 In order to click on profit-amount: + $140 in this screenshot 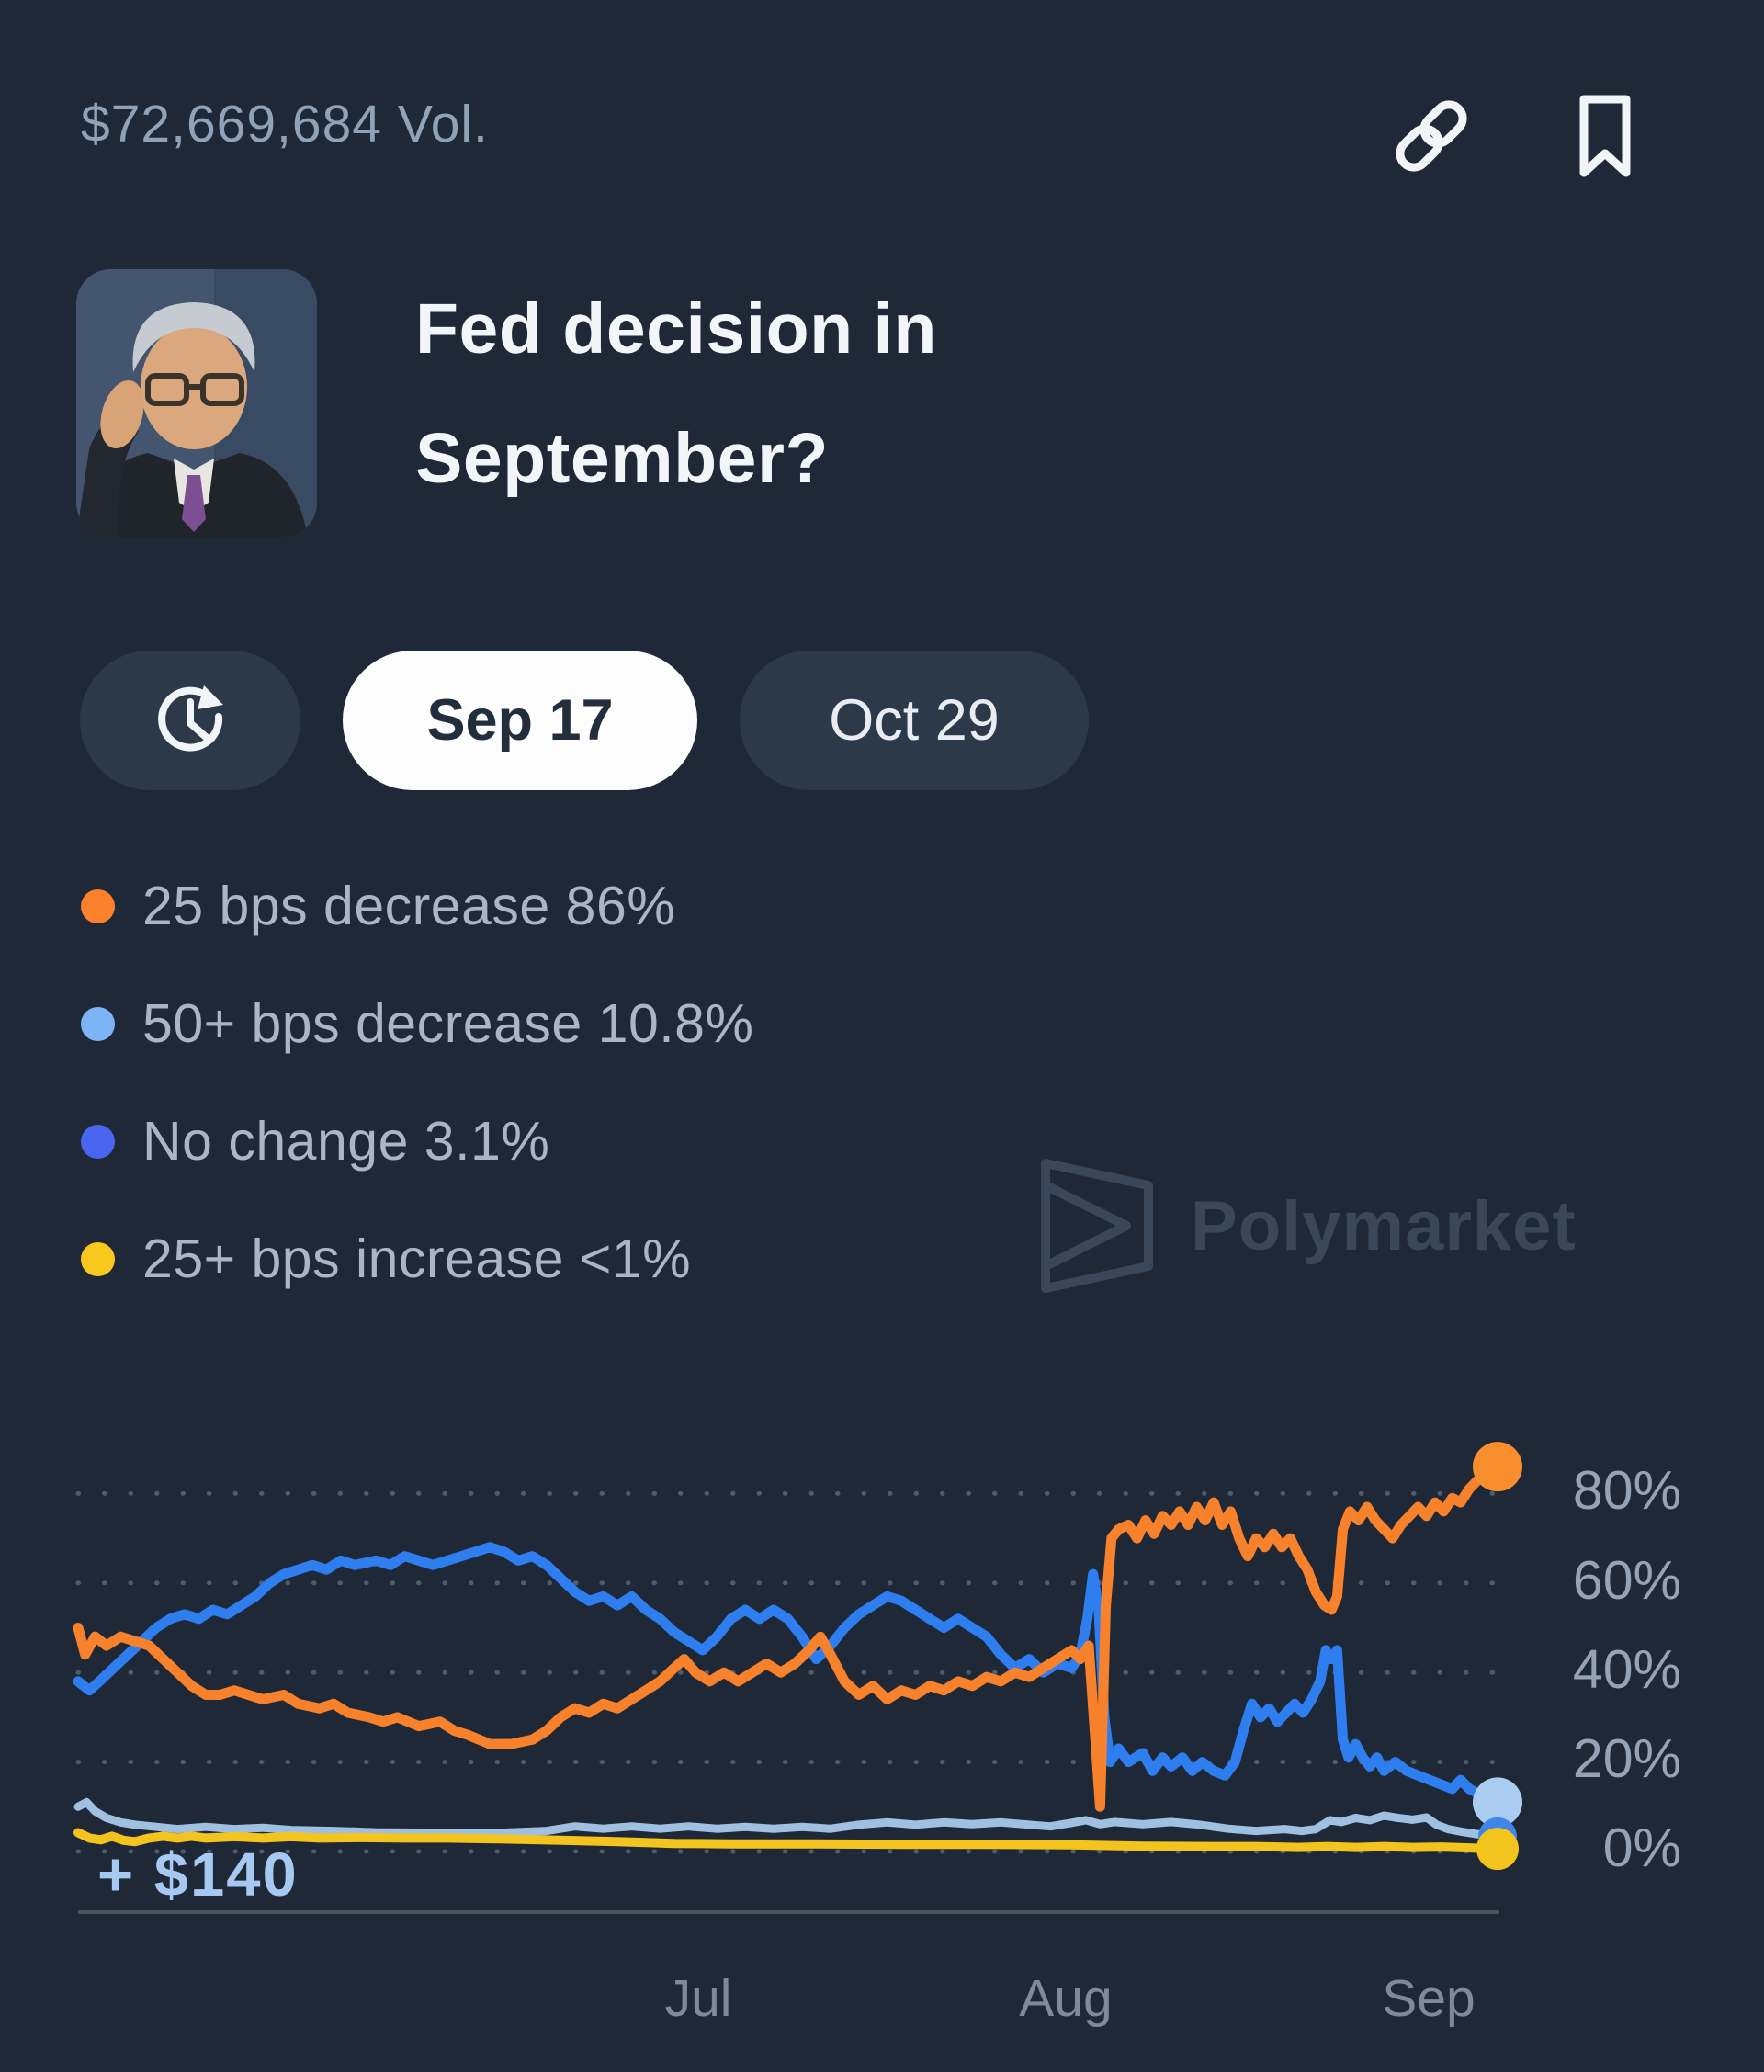, I will do `click(198, 1874)`.